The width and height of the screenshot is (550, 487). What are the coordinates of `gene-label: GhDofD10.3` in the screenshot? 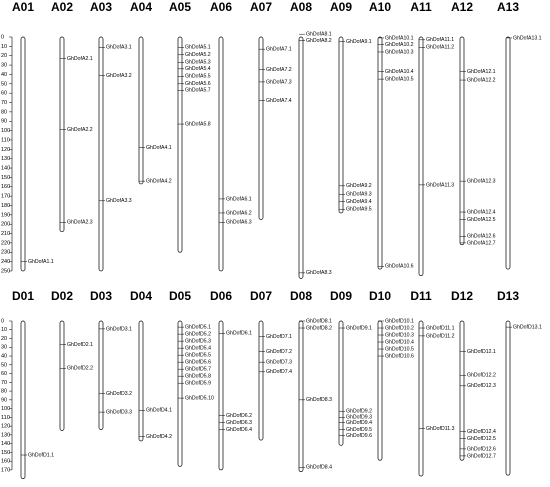 It's located at (399, 335).